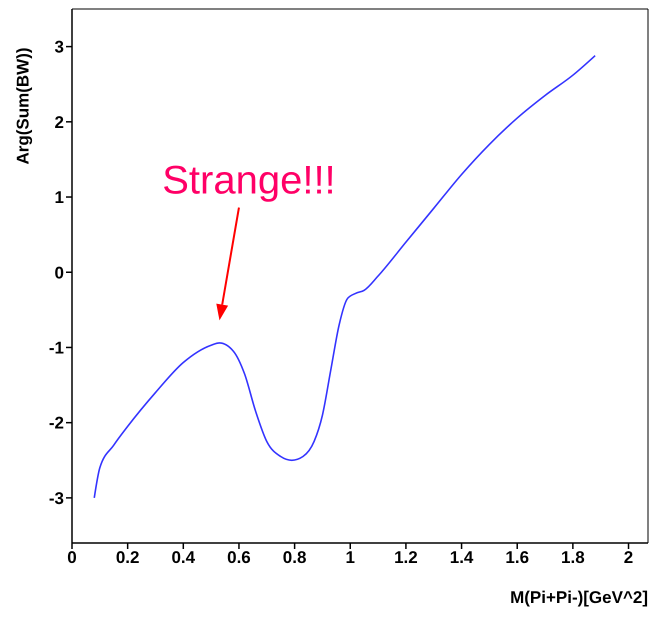 Image resolution: width=661 pixels, height=621 pixels. What do you see at coordinates (517, 558) in the screenshot?
I see `x-tick-label: 1.6` at bounding box center [517, 558].